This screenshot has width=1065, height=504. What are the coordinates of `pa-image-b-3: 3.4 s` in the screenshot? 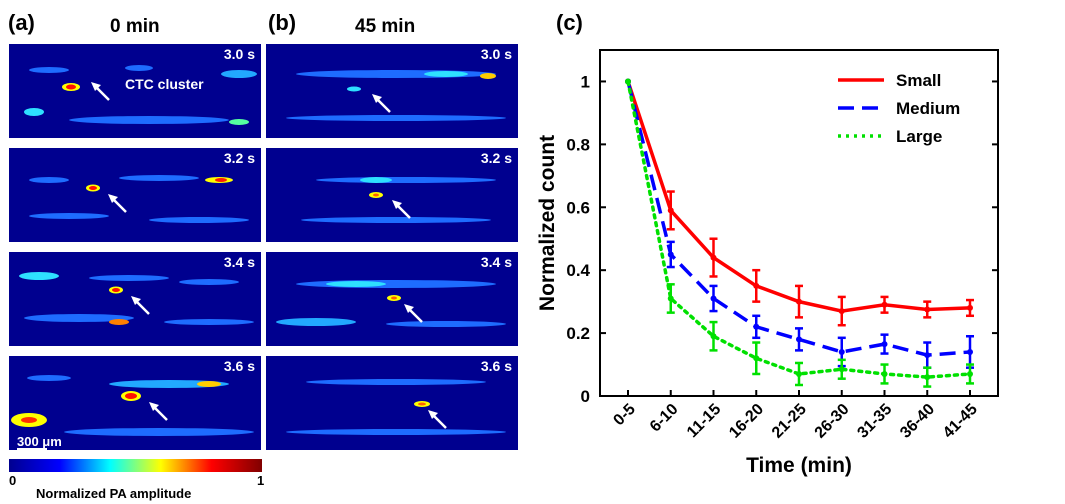 It's located at (392, 299).